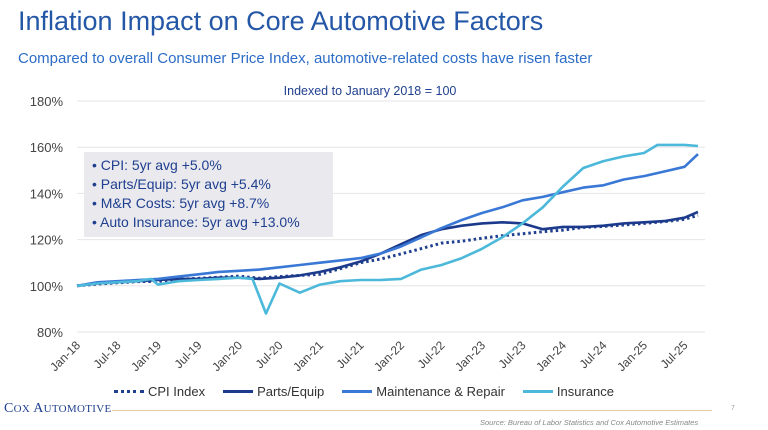 The image size is (768, 430). What do you see at coordinates (585, 391) in the screenshot?
I see `legend-label: Insurance` at bounding box center [585, 391].